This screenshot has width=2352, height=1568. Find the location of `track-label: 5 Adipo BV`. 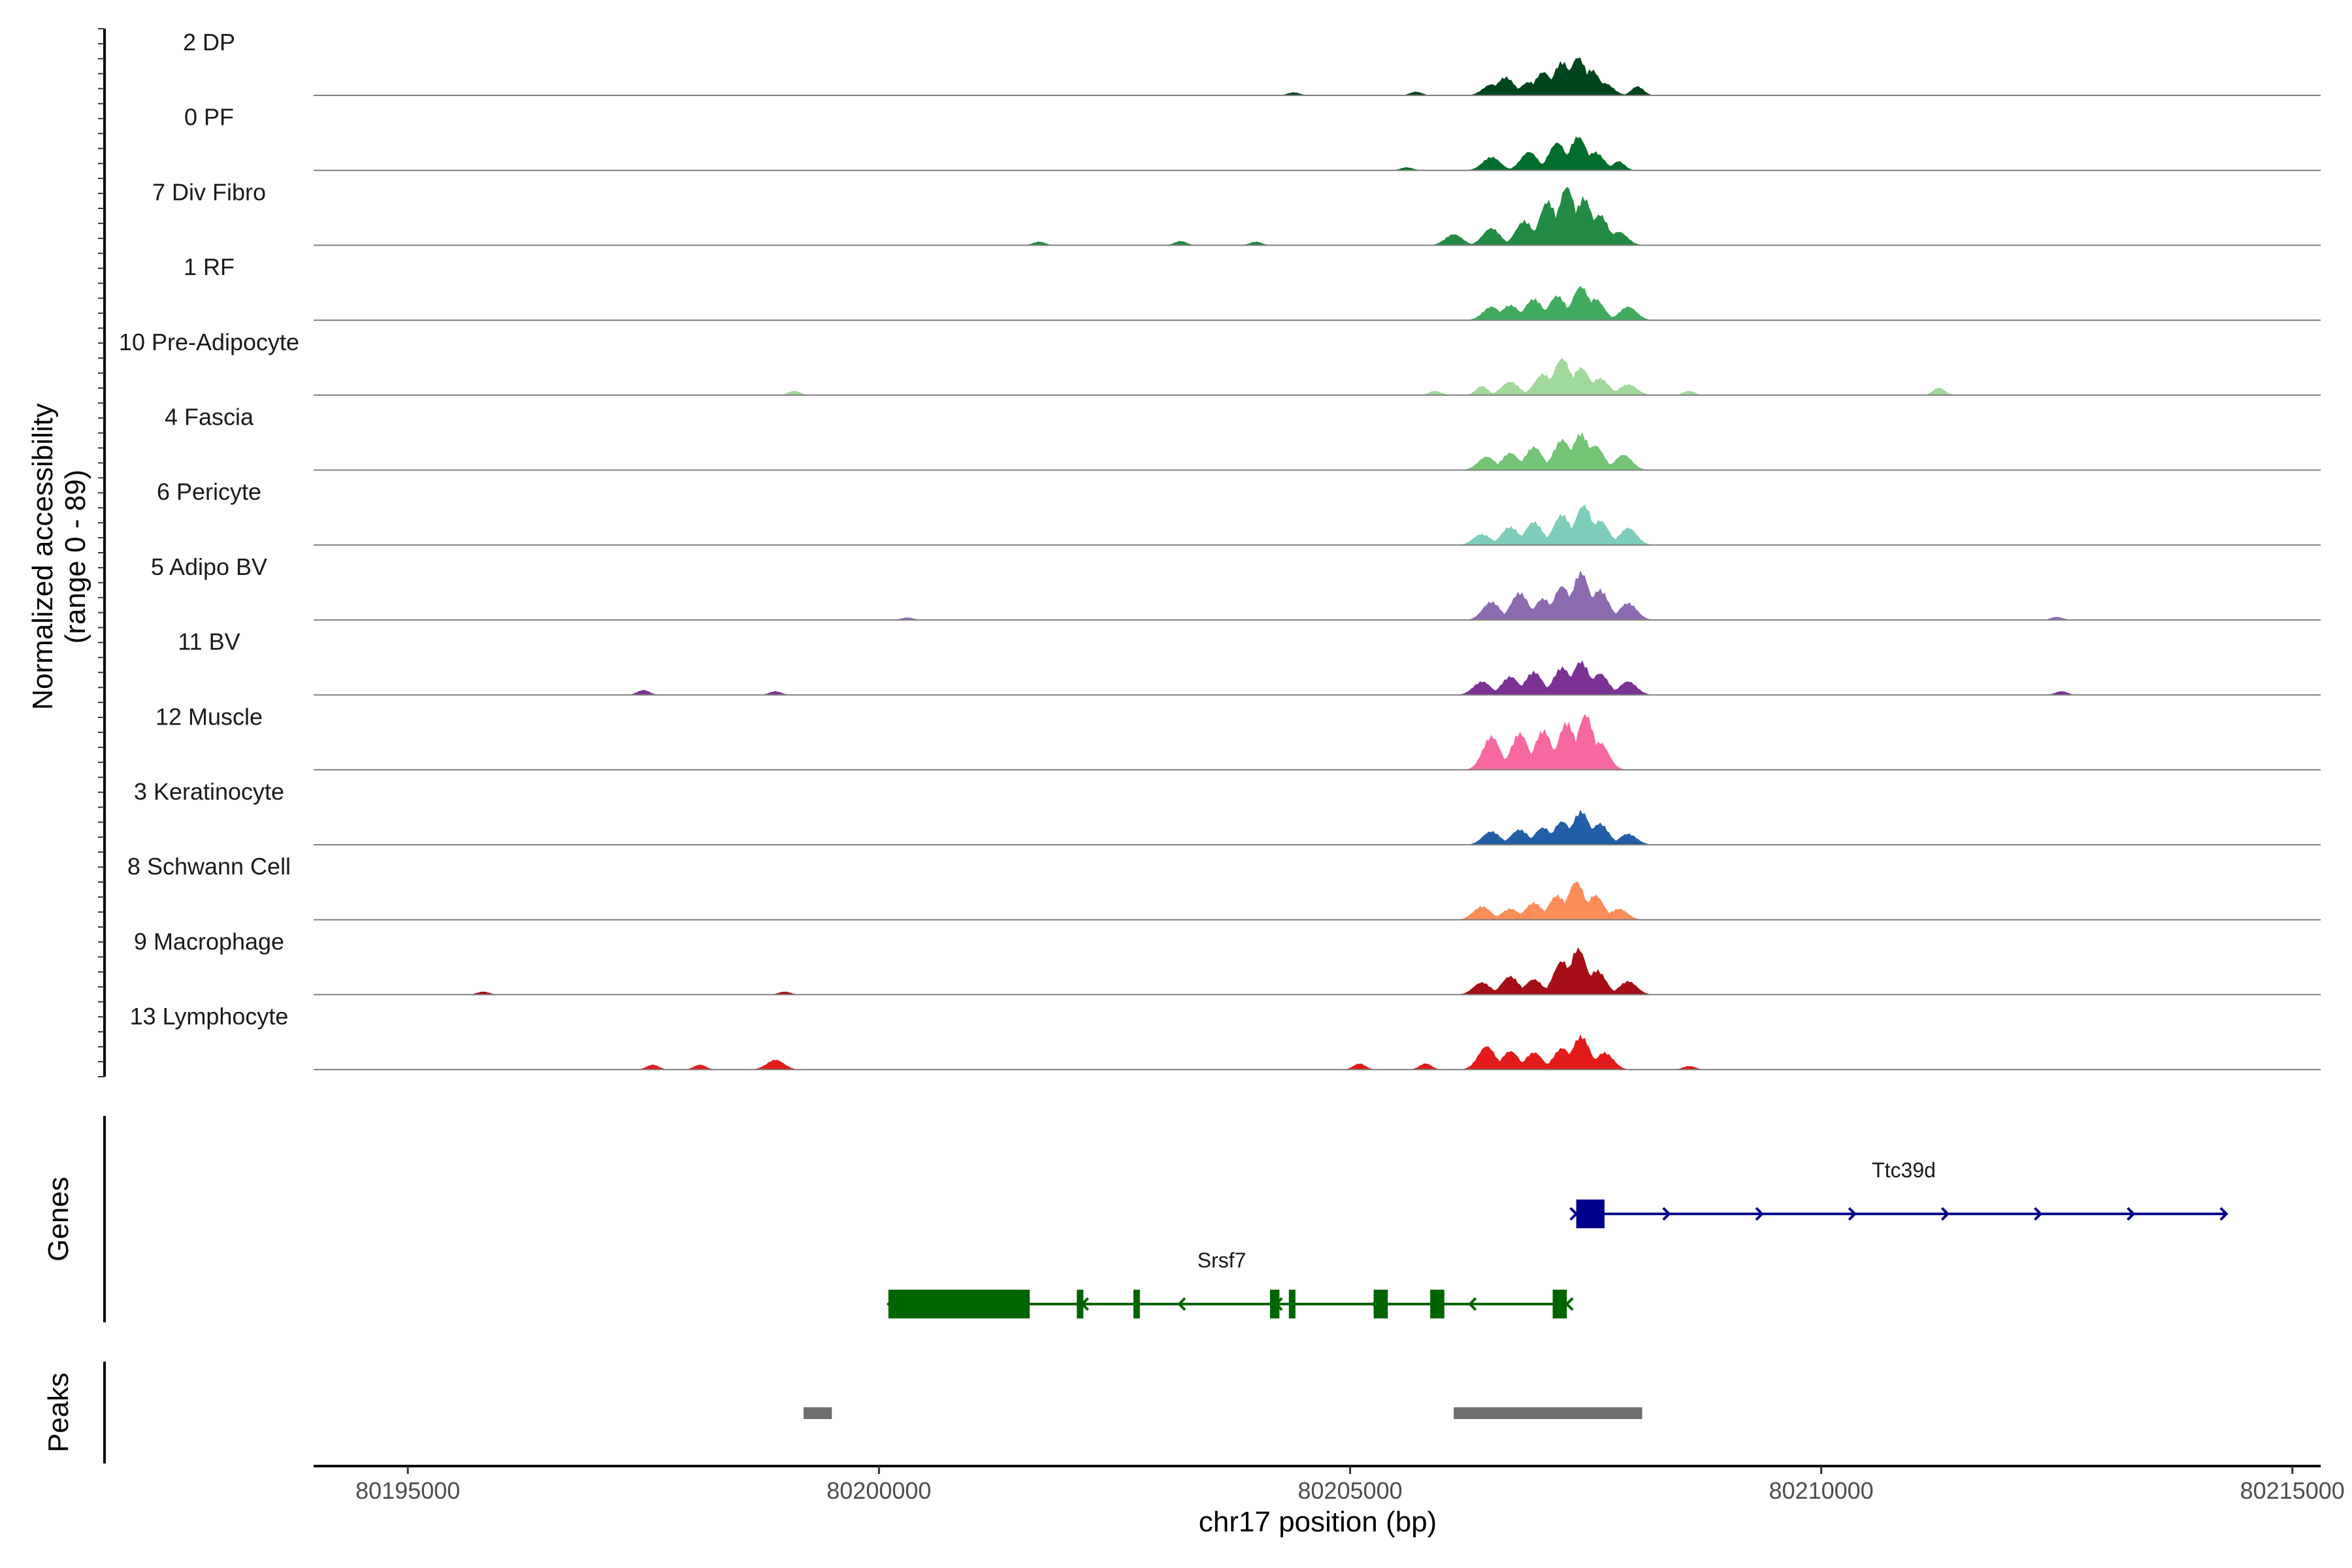

track-label: 5 Adipo BV is located at coordinates (209, 566).